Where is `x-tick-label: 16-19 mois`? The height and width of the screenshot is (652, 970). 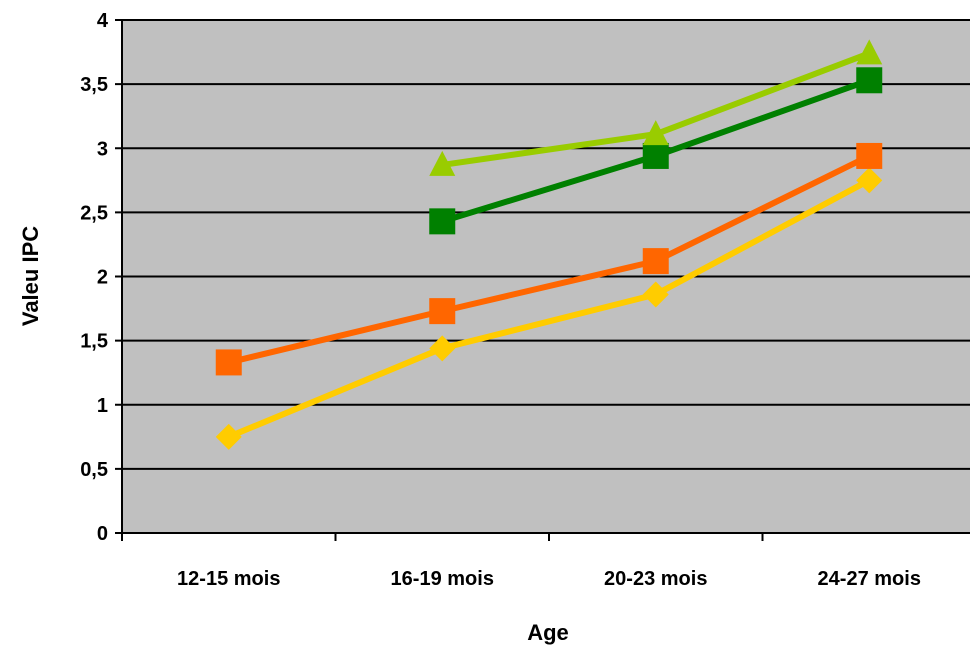
x-tick-label: 16-19 mois is located at coordinates (442, 579).